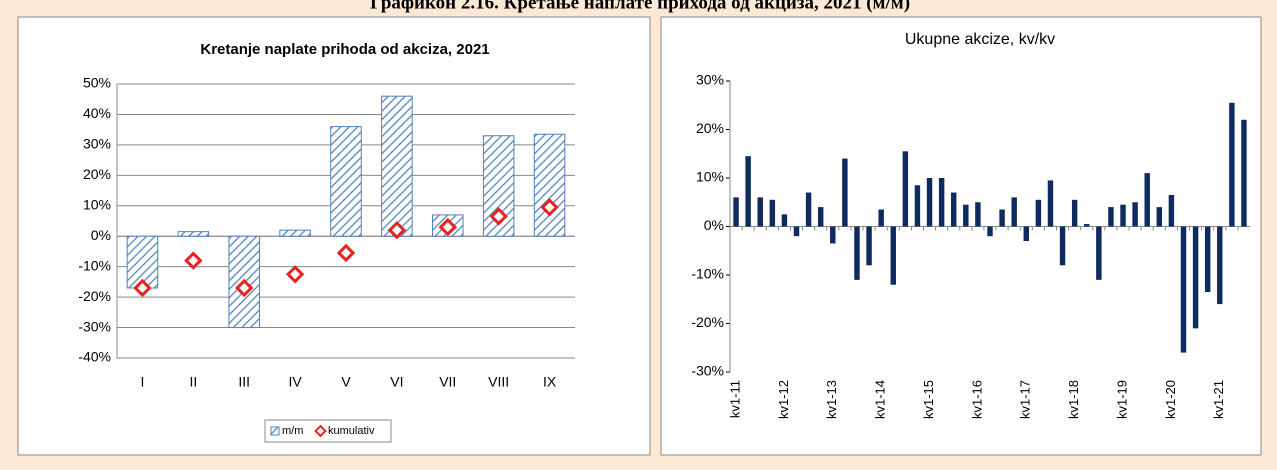 This screenshot has width=1277, height=470. I want to click on x-tick-label: VII, so click(447, 382).